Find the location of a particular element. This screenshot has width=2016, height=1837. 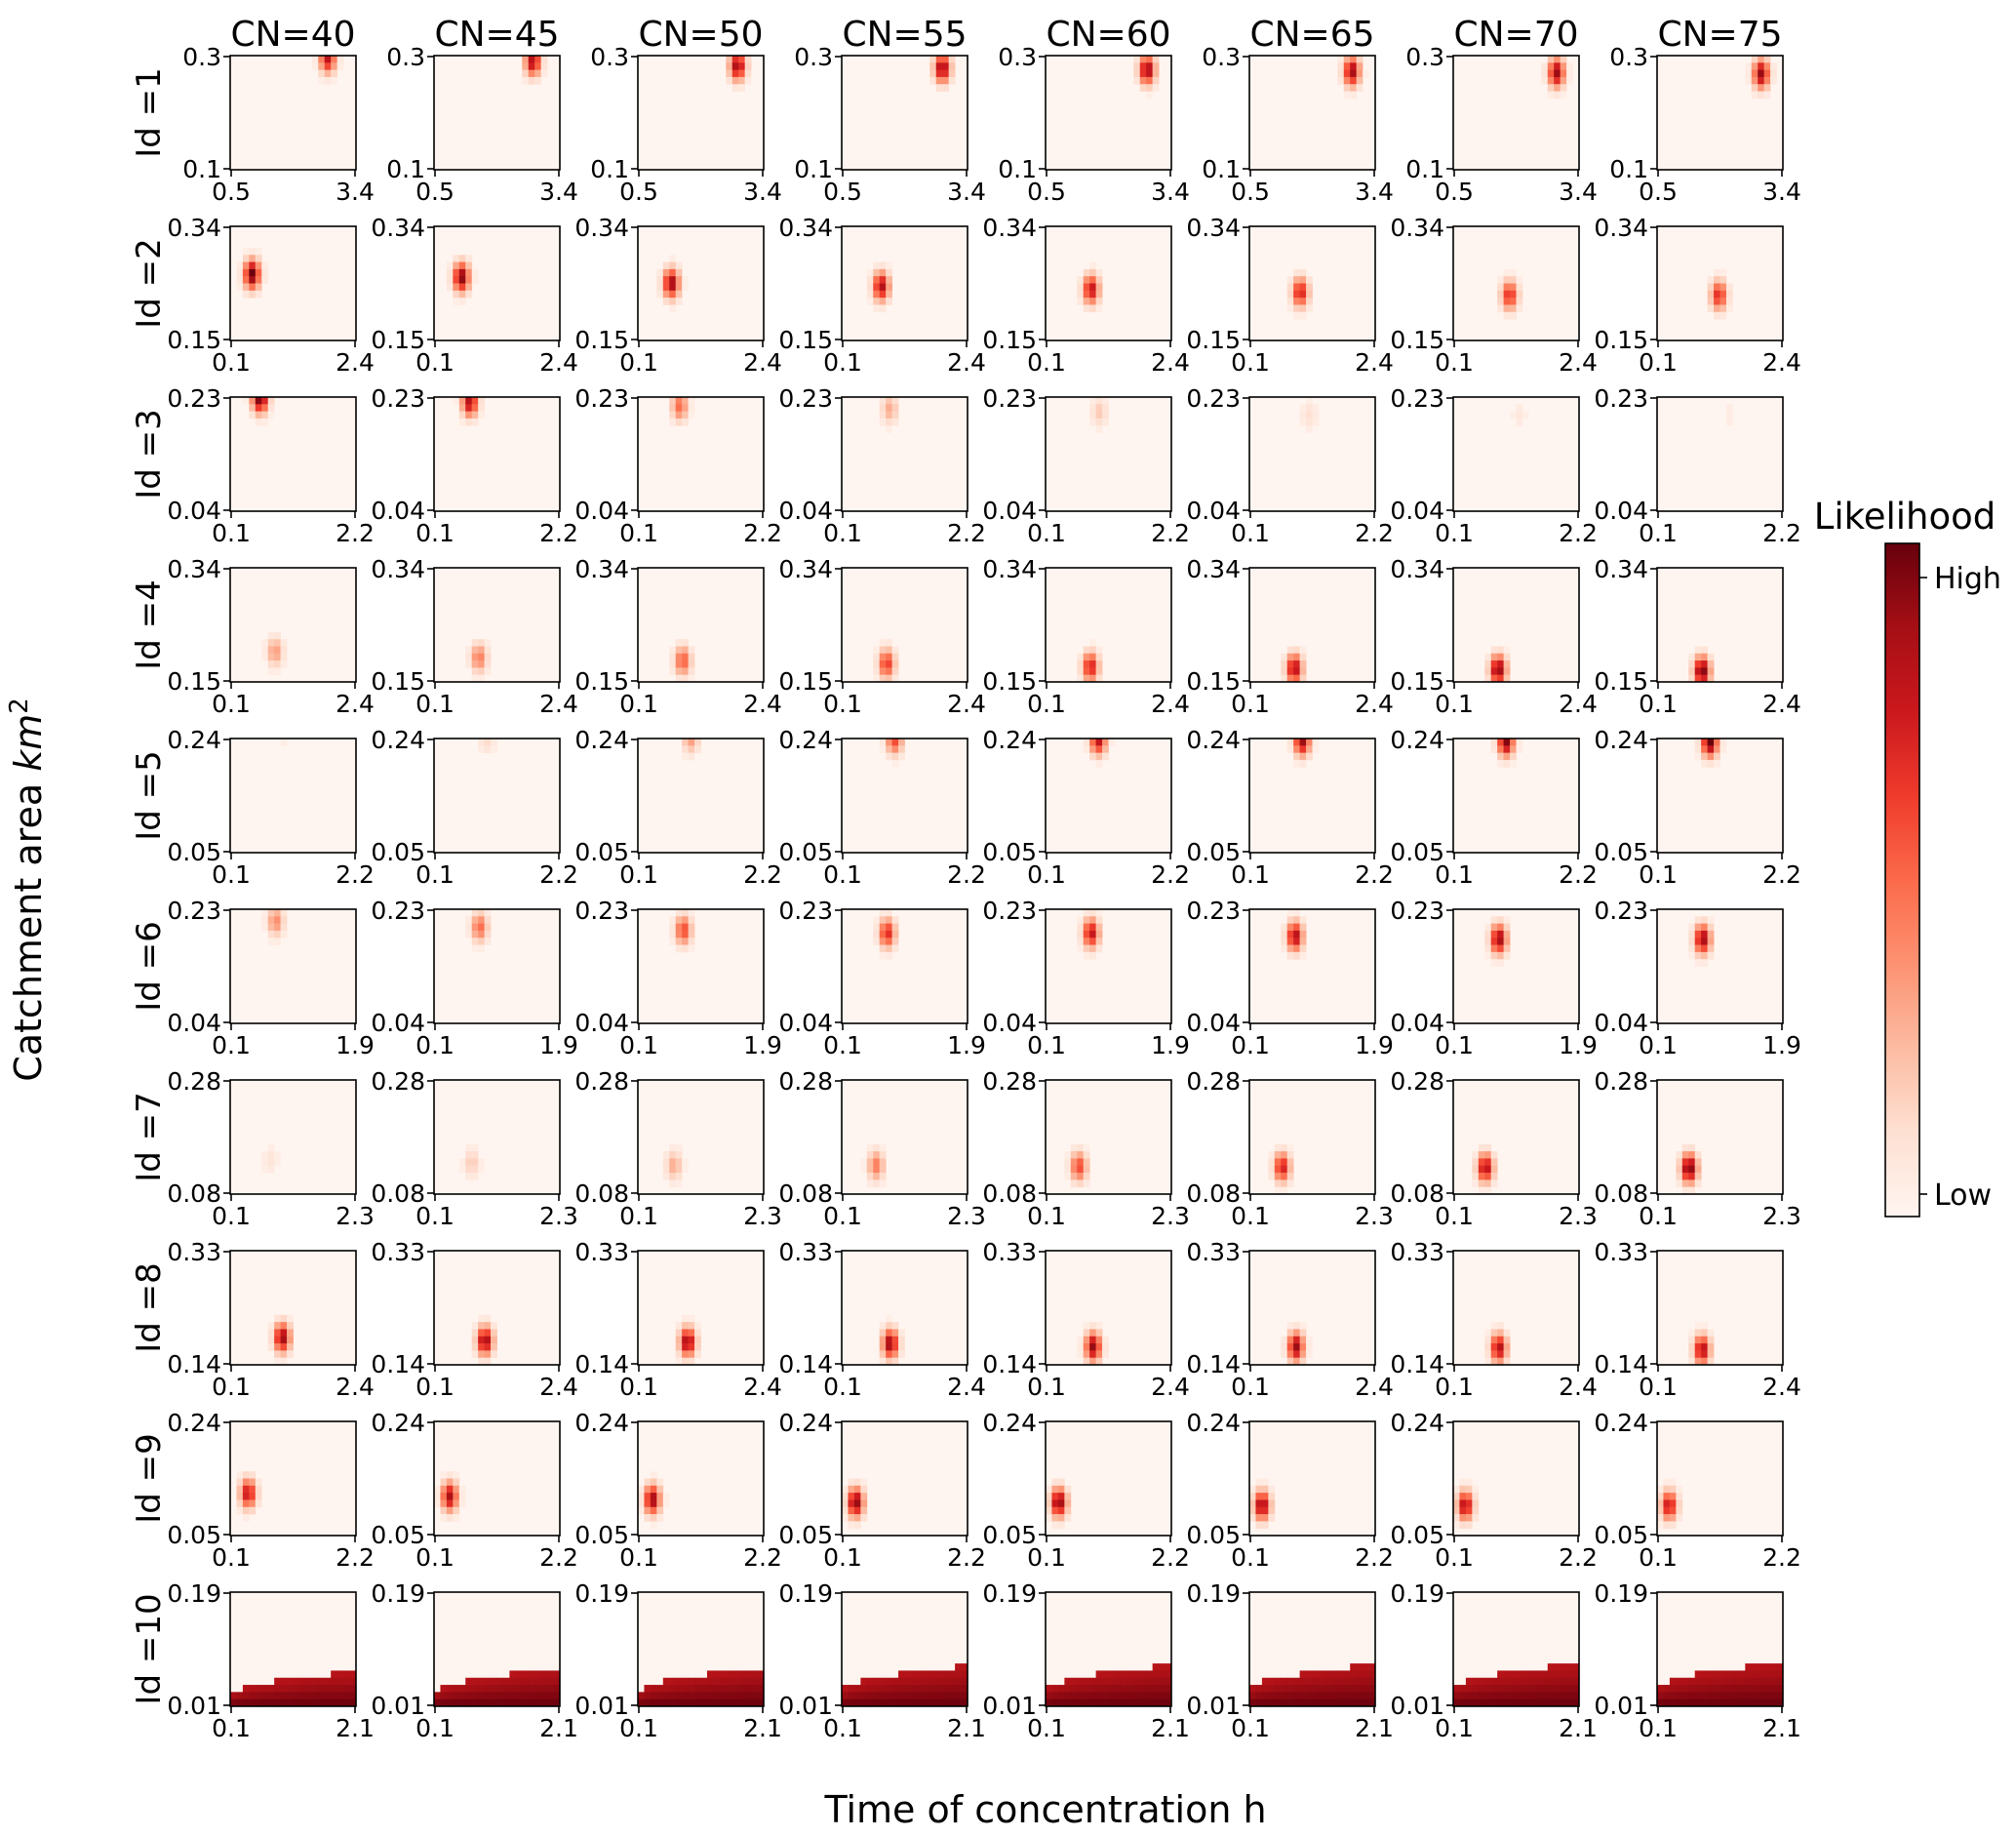

y-tick-label: 0.05 is located at coordinates (805, 1535).